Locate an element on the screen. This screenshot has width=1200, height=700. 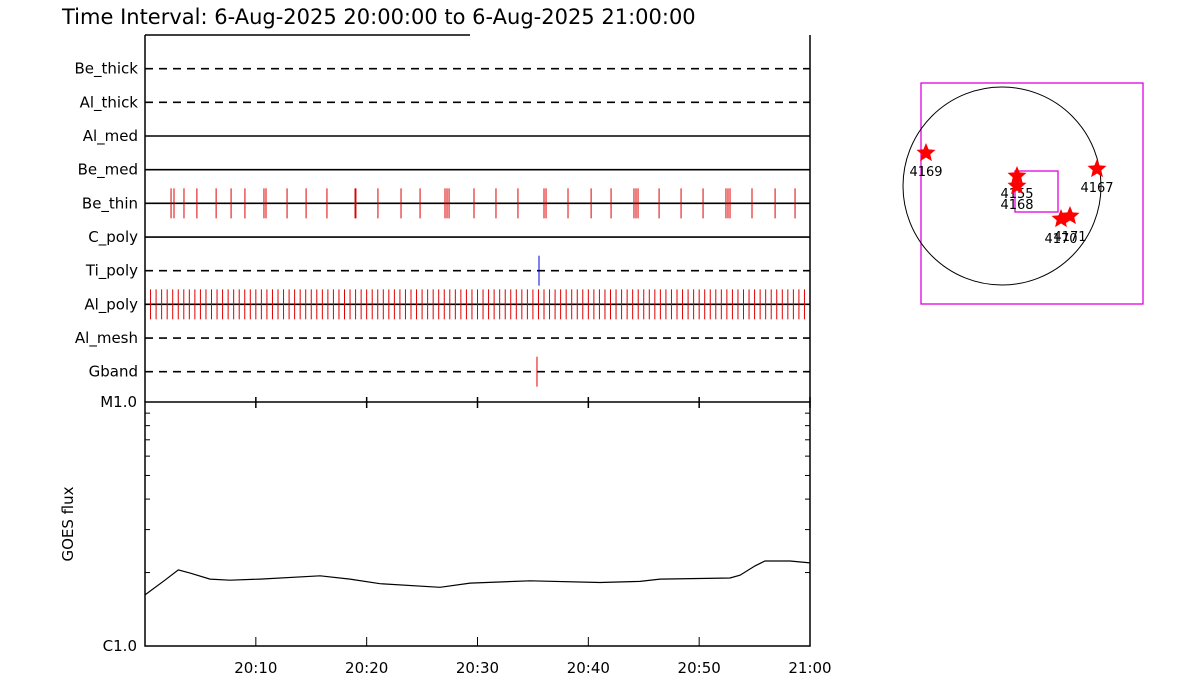
filter-label: Al_poly is located at coordinates (111, 304).